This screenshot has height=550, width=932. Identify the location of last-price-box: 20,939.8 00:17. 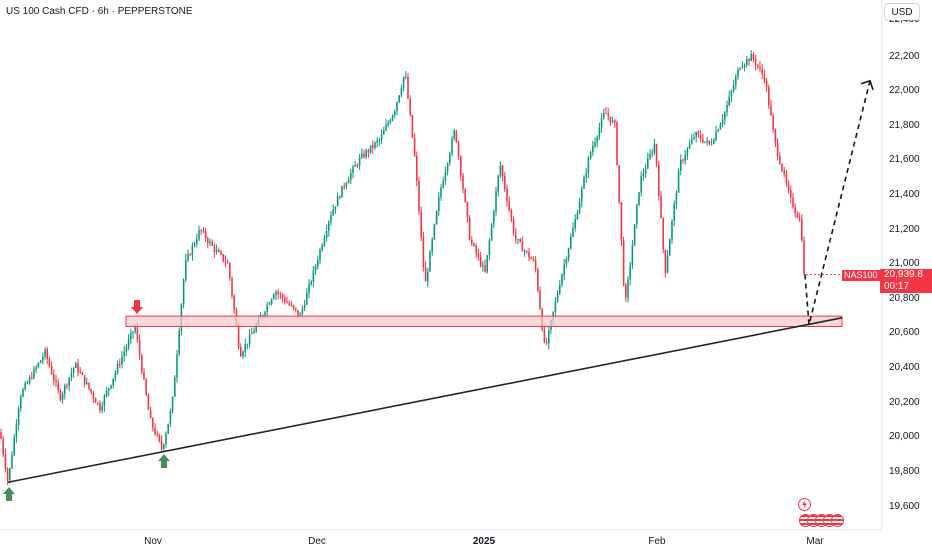
(906, 281).